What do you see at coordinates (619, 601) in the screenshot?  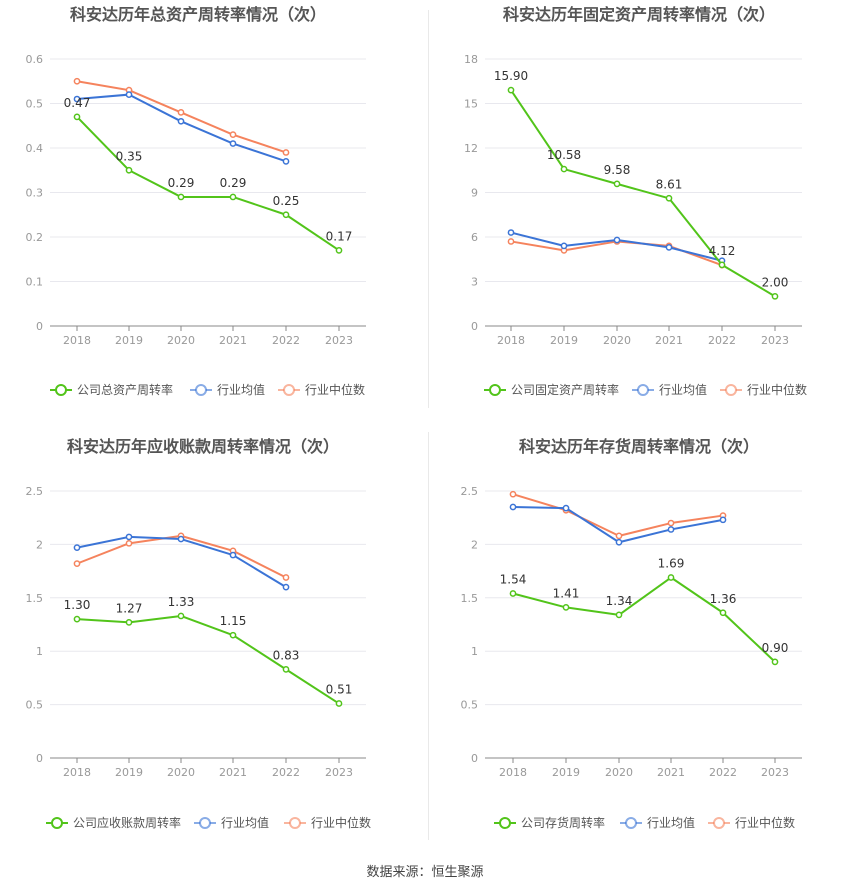 I see `data-label: 1.34` at bounding box center [619, 601].